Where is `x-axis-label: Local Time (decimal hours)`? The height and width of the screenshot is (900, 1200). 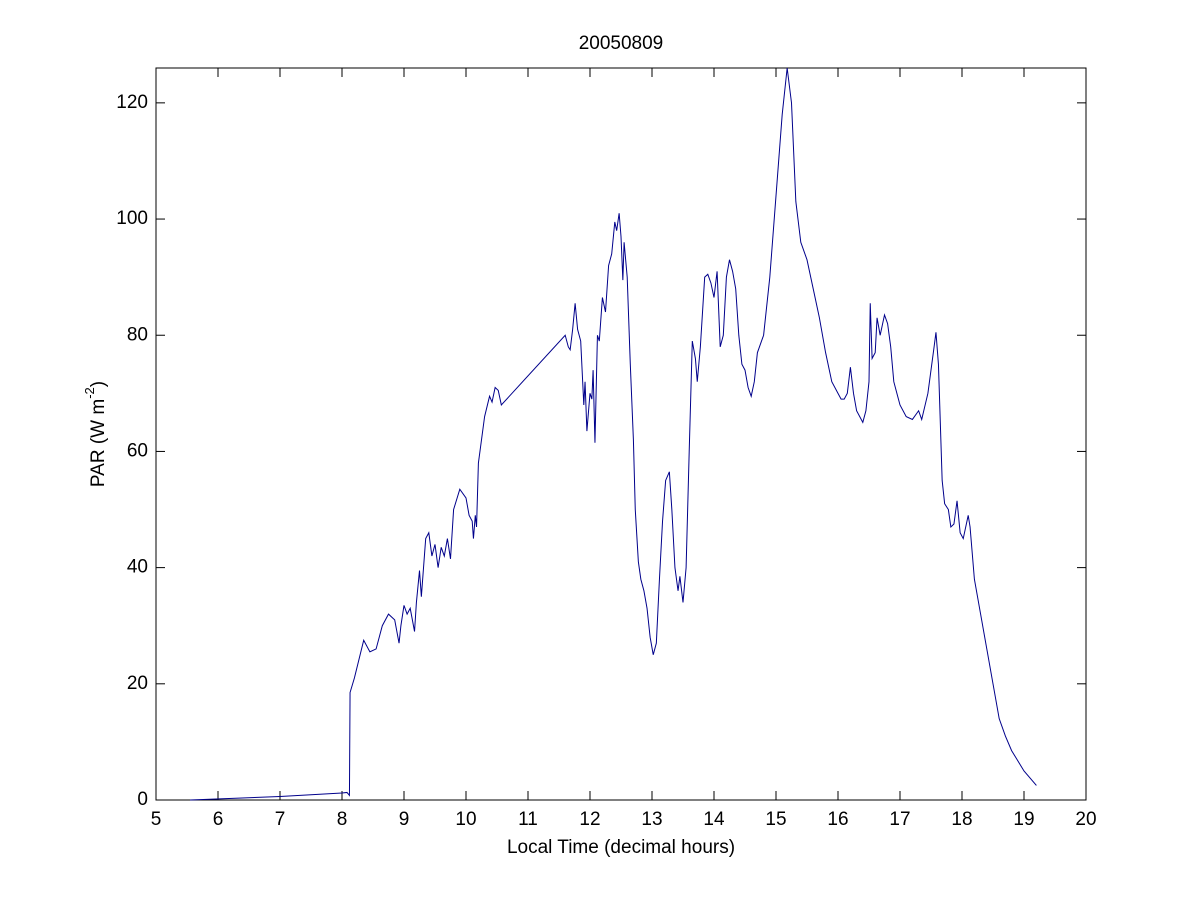 x-axis-label: Local Time (decimal hours) is located at coordinates (621, 847).